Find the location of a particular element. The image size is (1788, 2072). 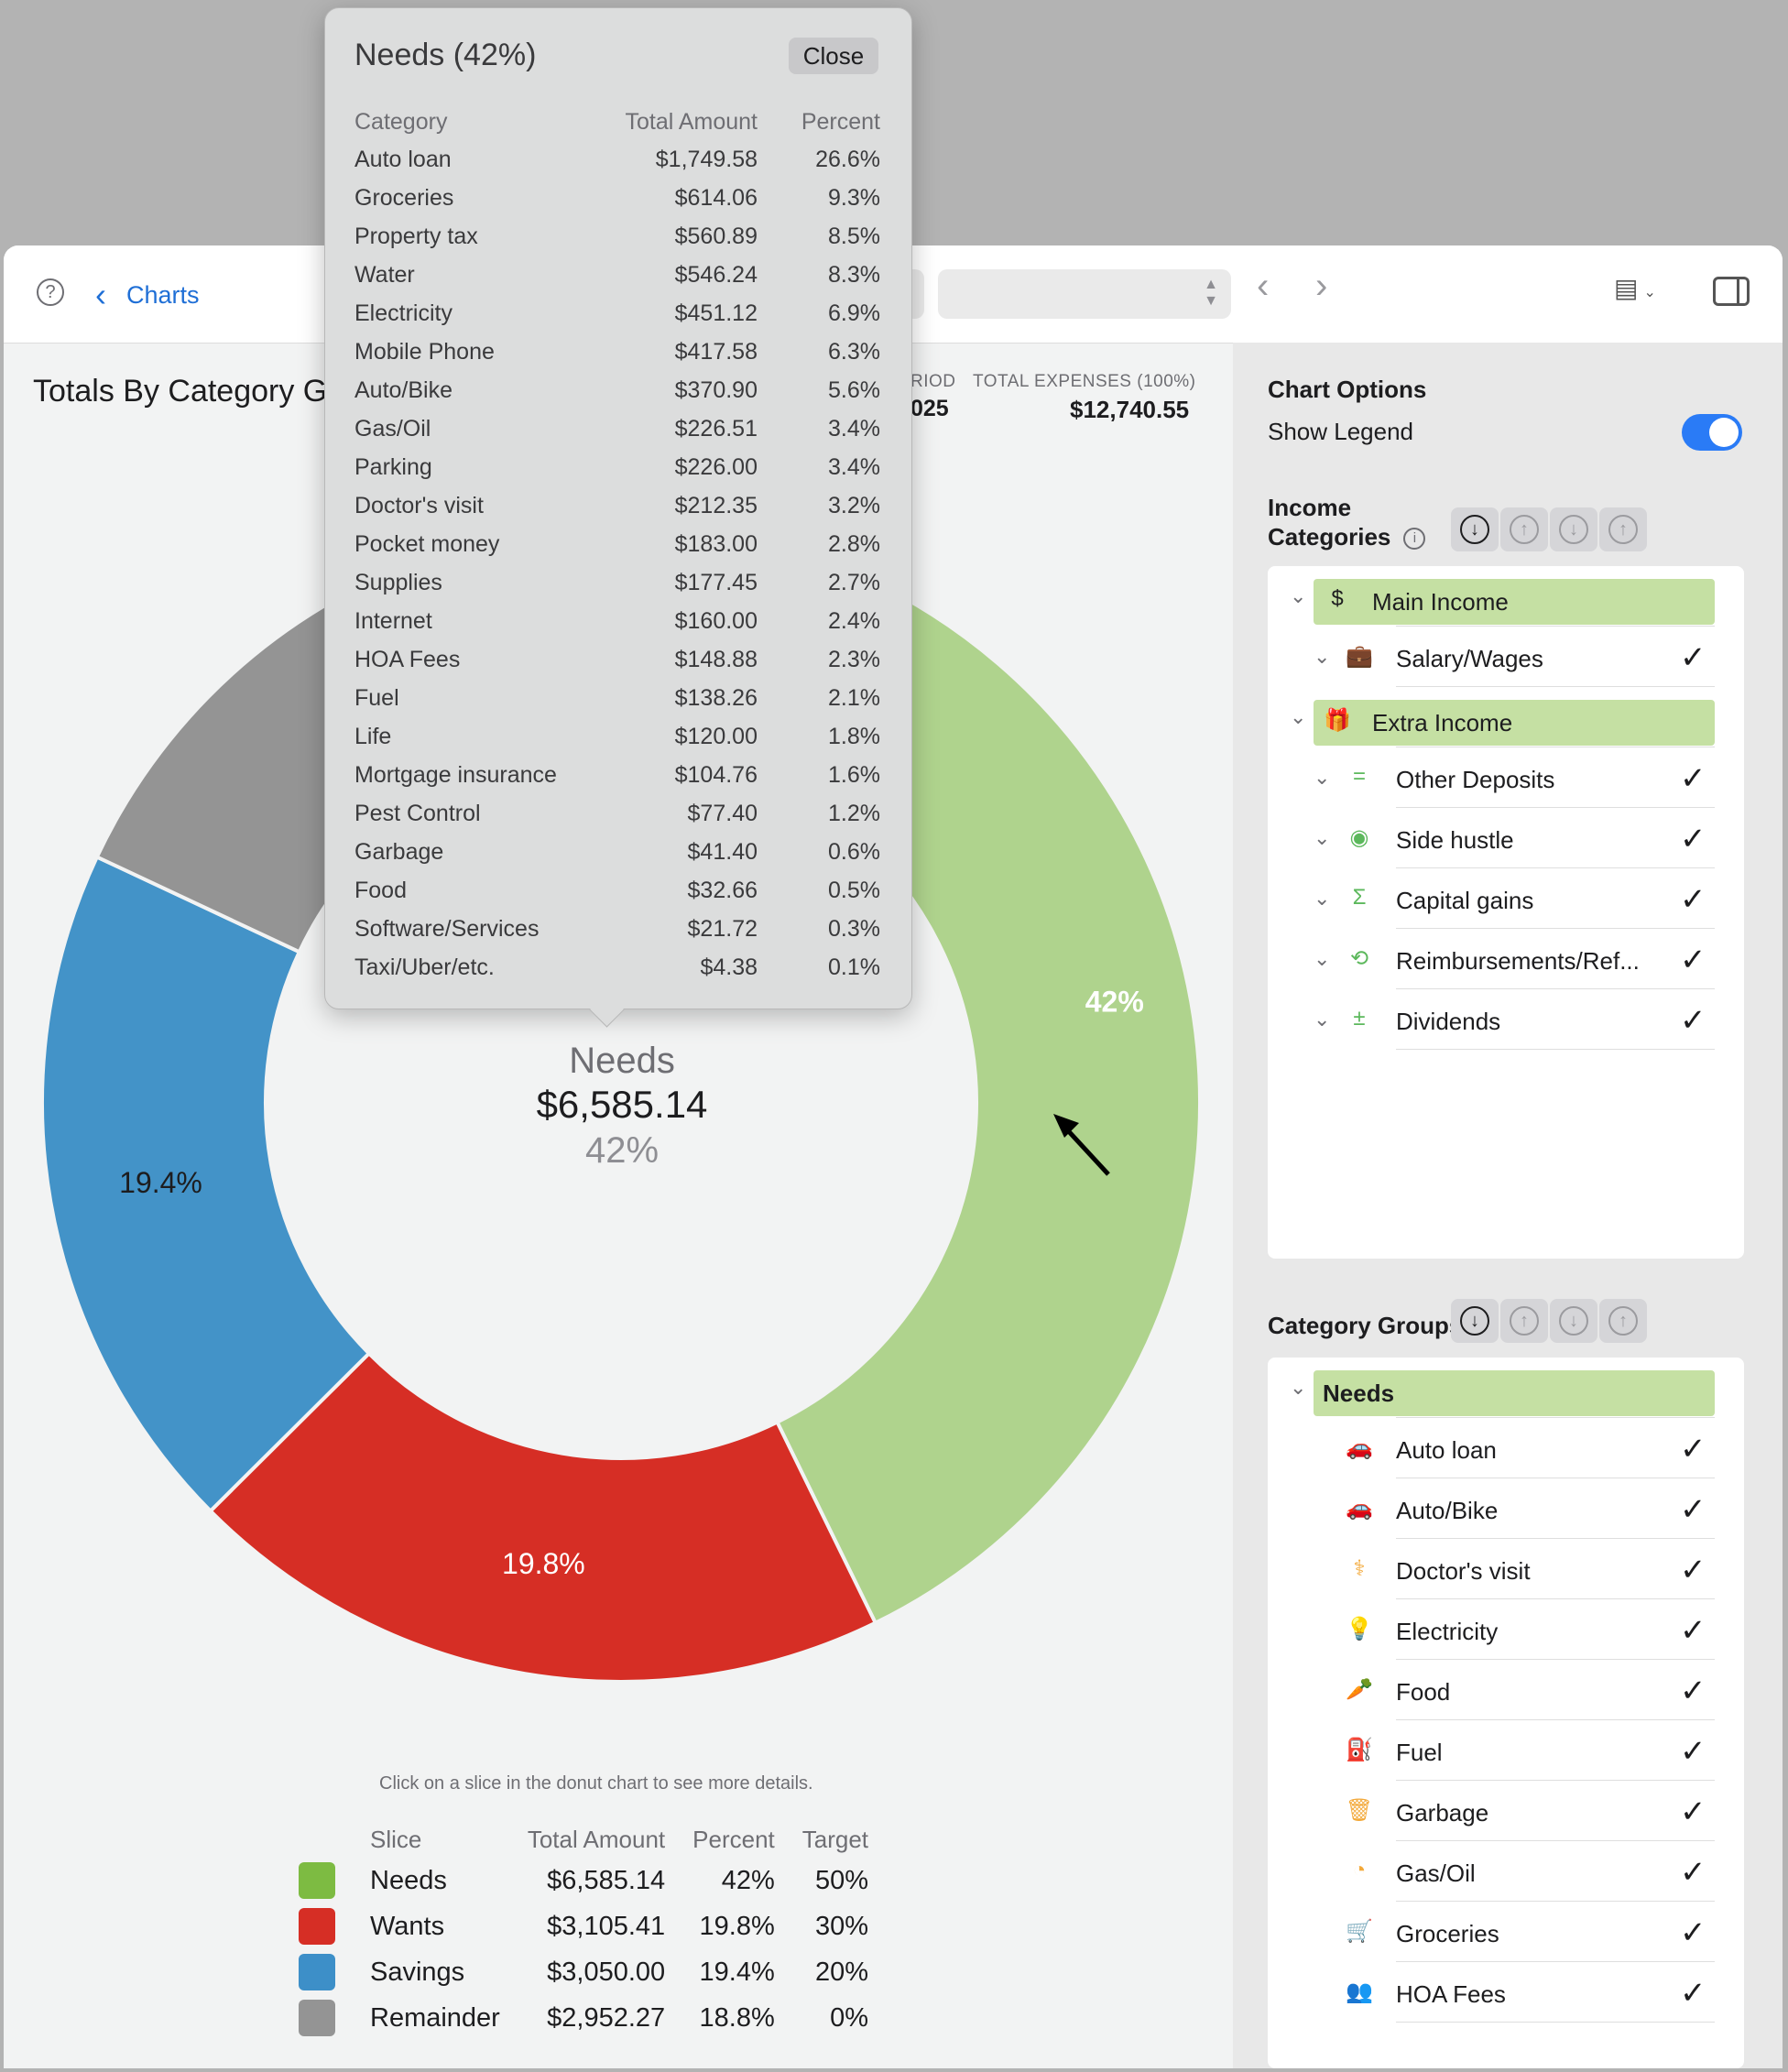

popover-cell-percent: 1.8% is located at coordinates (854, 736).